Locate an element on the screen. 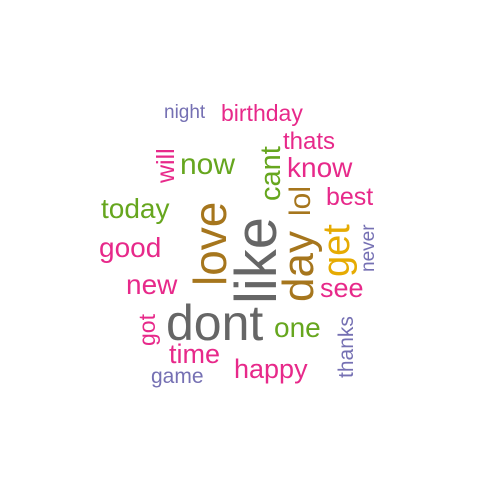  word-will: will is located at coordinates (166, 165).